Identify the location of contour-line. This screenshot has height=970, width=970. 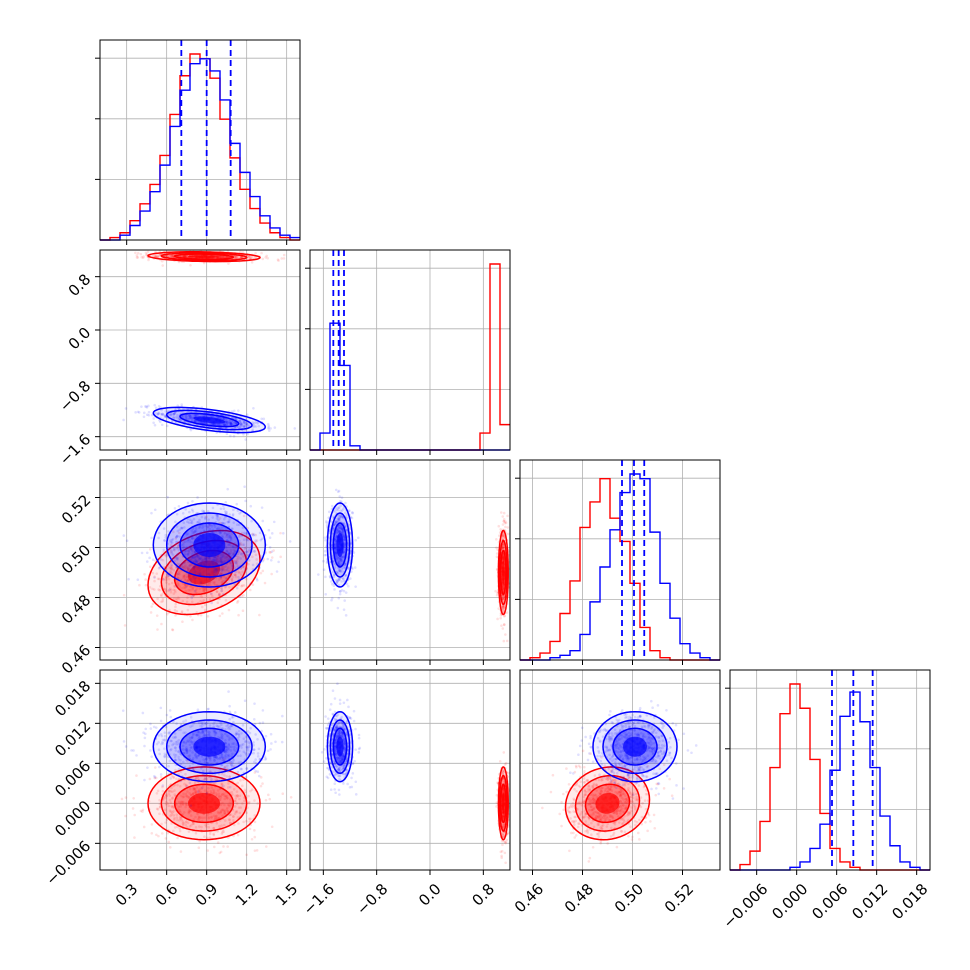
(204, 257).